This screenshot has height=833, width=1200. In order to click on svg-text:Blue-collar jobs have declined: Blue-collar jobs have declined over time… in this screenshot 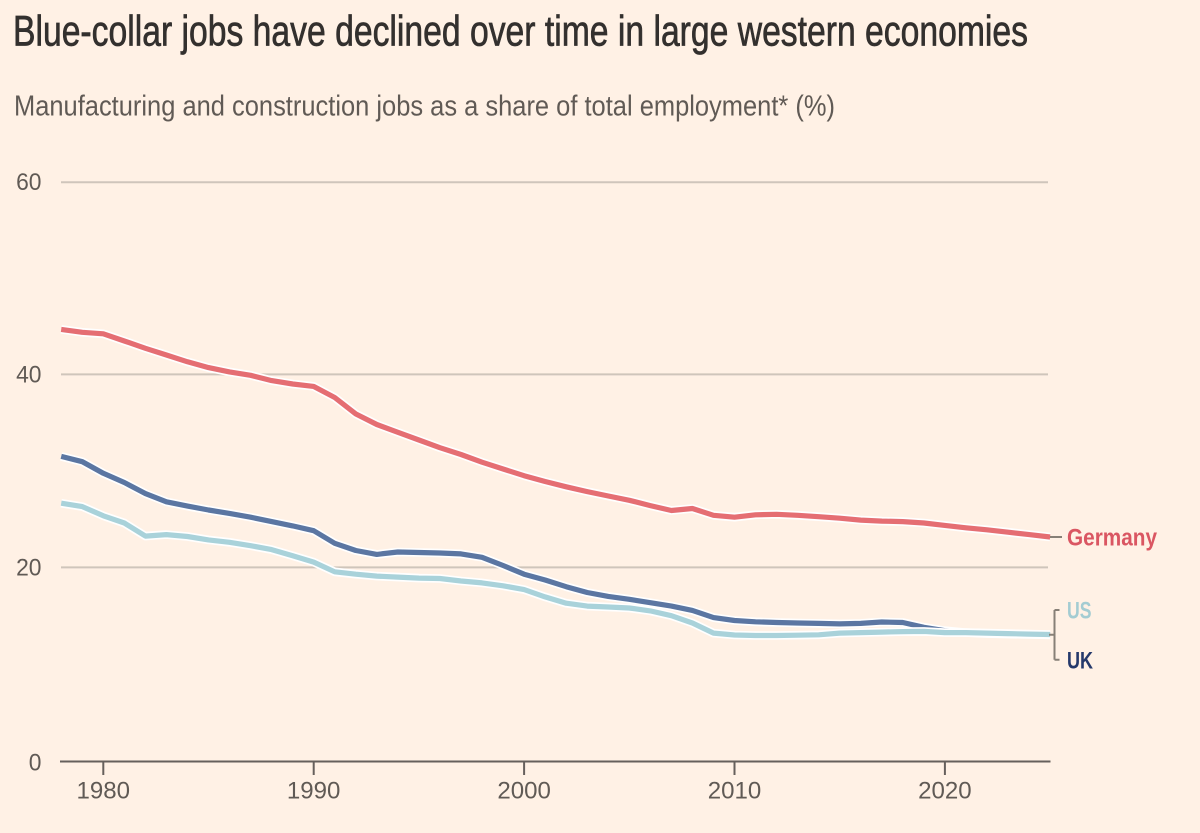, I will do `click(520, 31)`.